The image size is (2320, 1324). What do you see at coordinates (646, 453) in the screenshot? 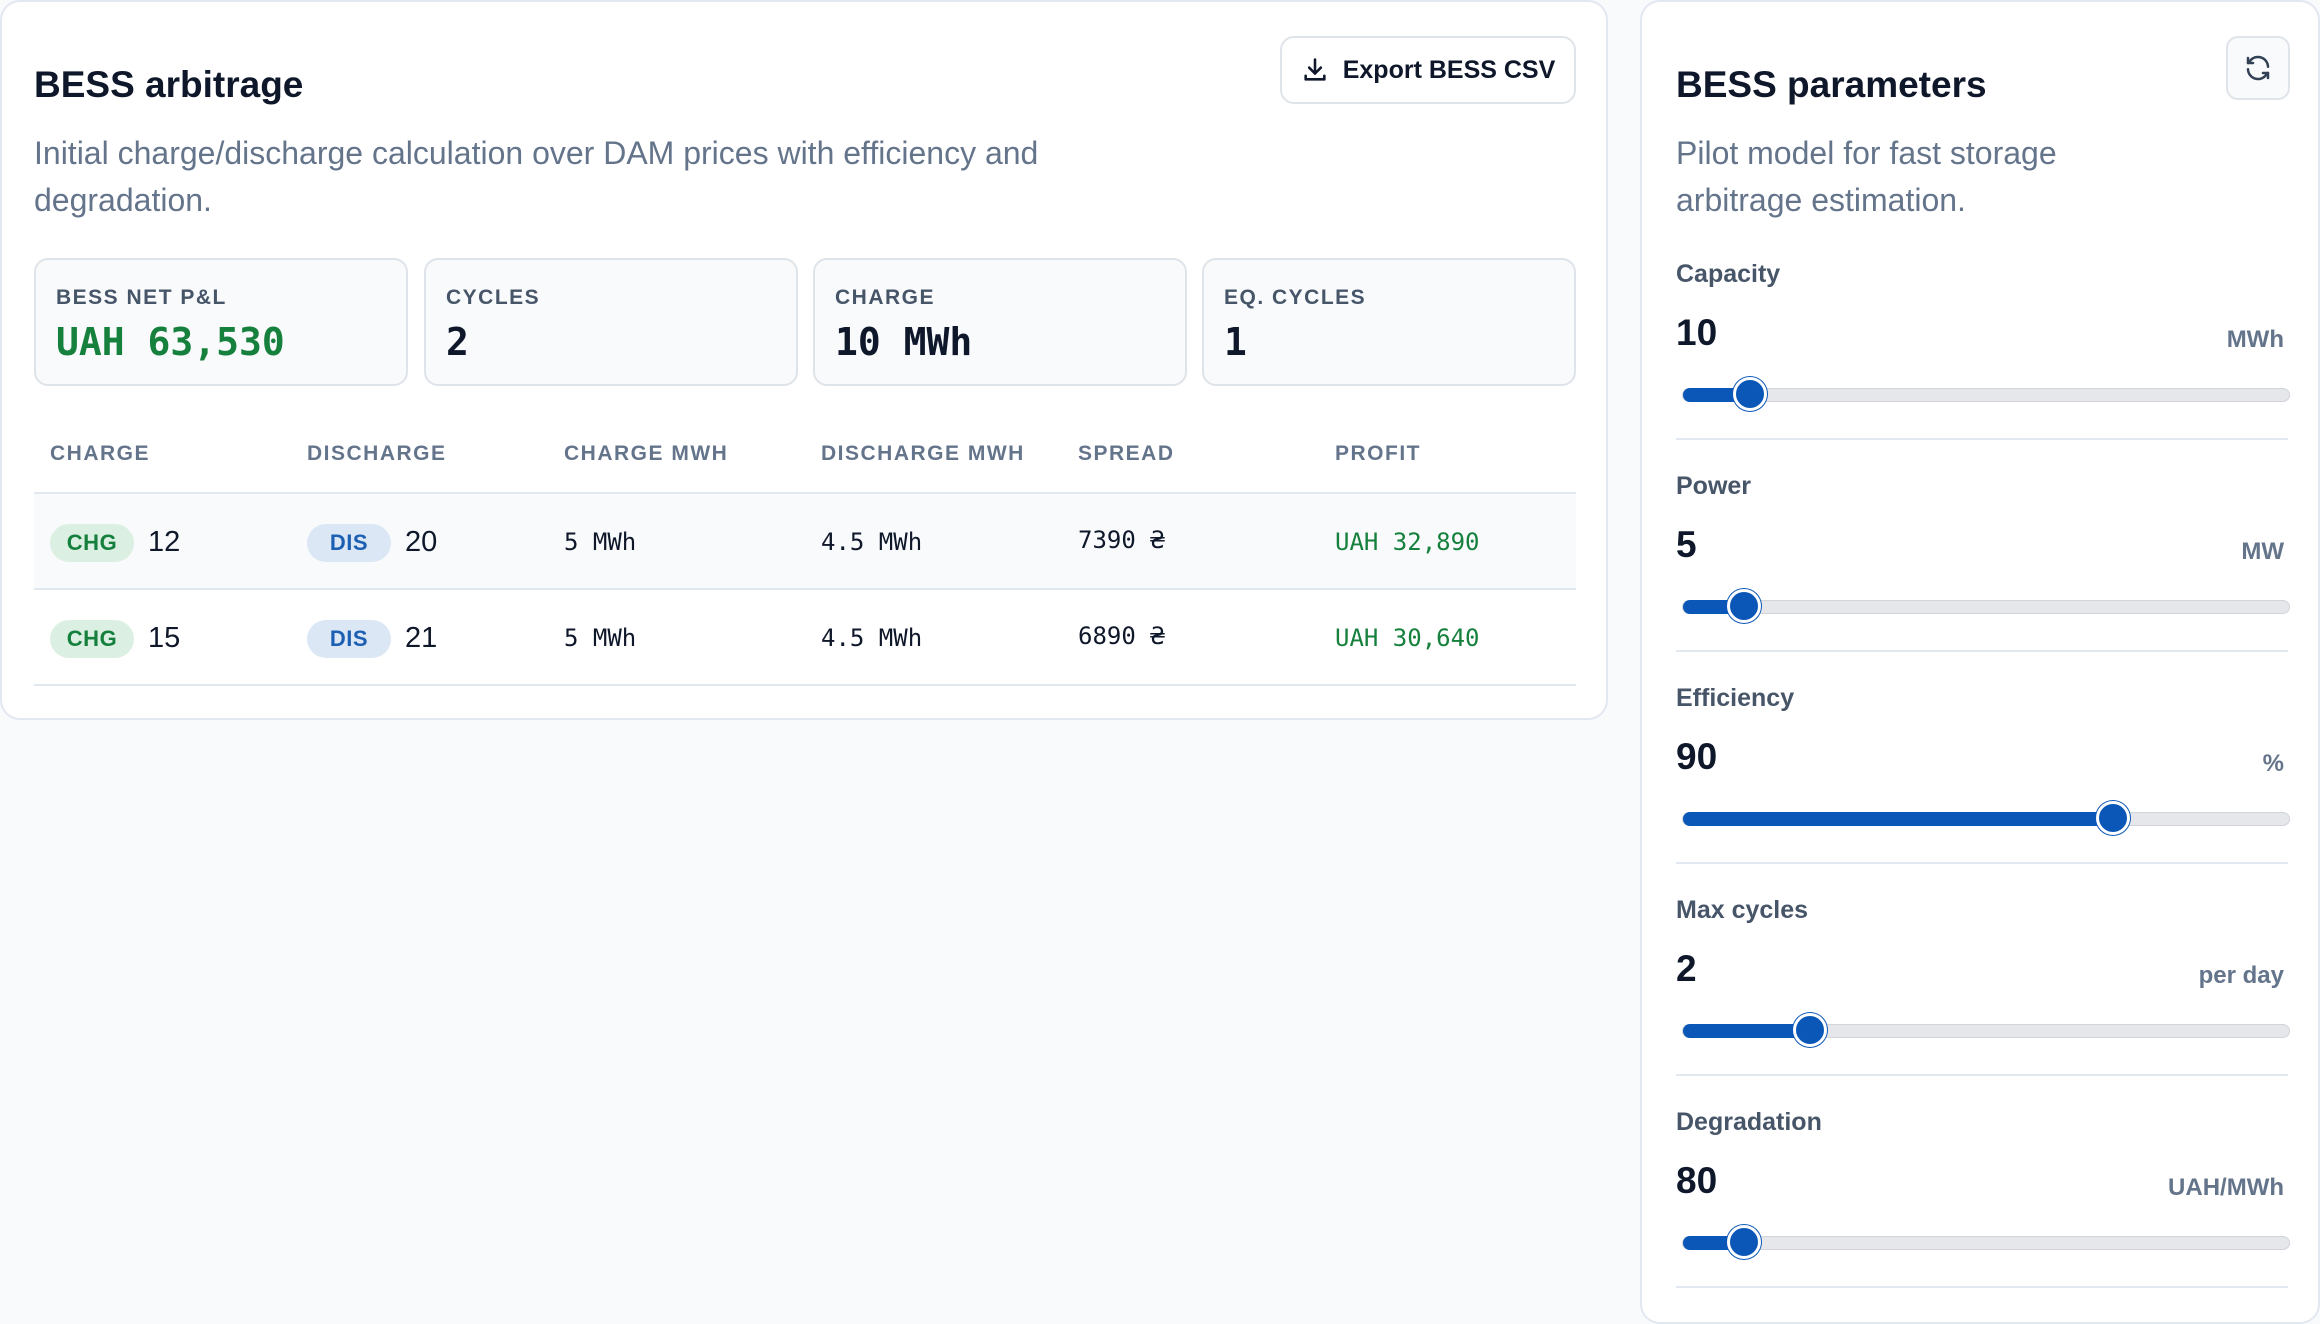
I see `column-header-charge-mwh: CHARGE MWH` at bounding box center [646, 453].